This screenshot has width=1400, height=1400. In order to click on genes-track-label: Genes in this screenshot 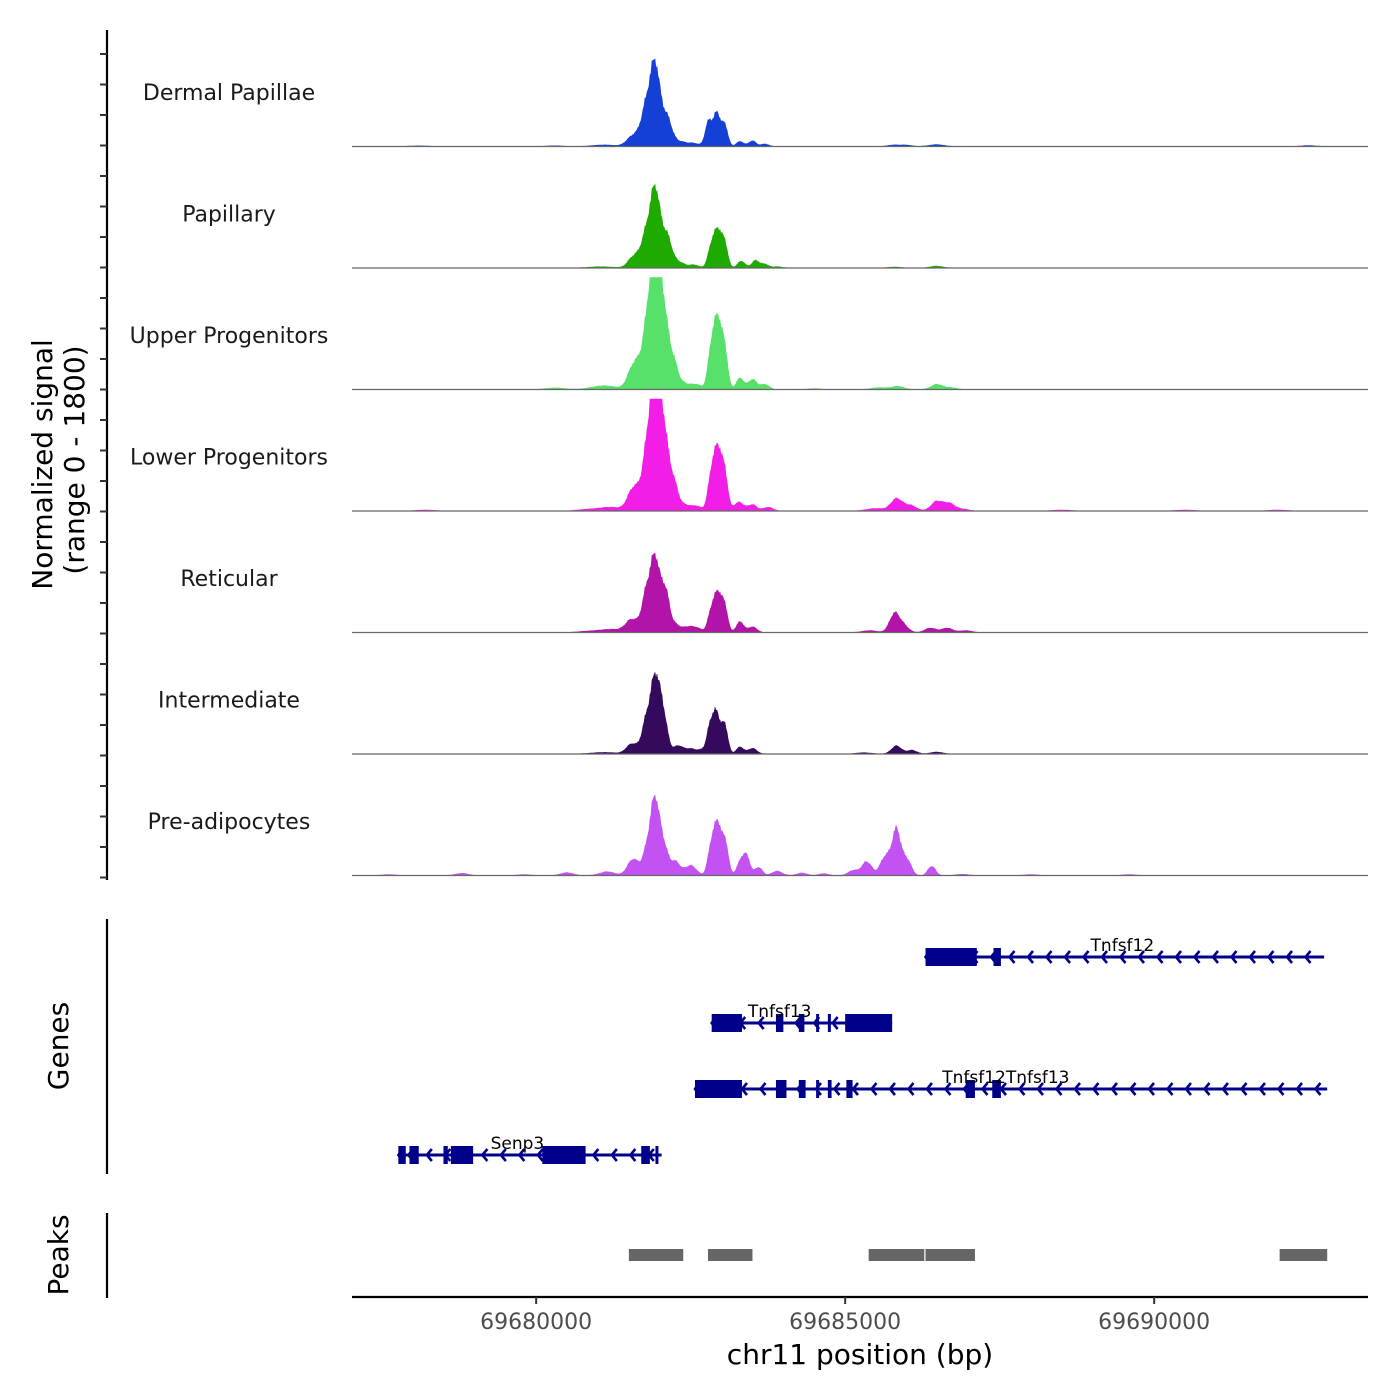, I will do `click(58, 1046)`.